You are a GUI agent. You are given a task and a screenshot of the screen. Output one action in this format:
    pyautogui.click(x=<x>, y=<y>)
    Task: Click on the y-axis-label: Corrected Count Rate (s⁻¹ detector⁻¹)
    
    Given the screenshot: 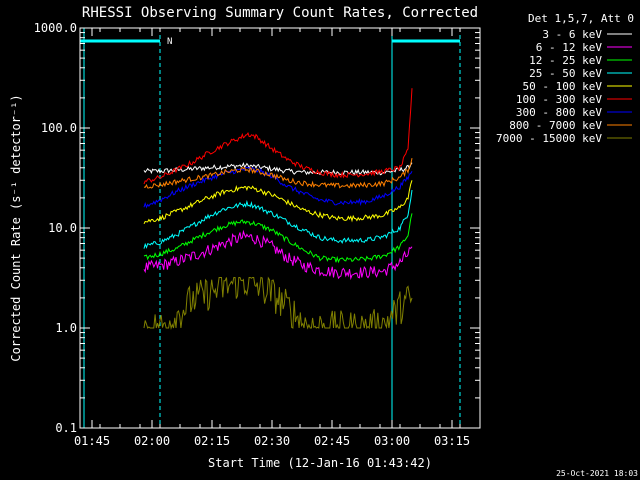 What is the action you would take?
    pyautogui.click(x=16, y=227)
    